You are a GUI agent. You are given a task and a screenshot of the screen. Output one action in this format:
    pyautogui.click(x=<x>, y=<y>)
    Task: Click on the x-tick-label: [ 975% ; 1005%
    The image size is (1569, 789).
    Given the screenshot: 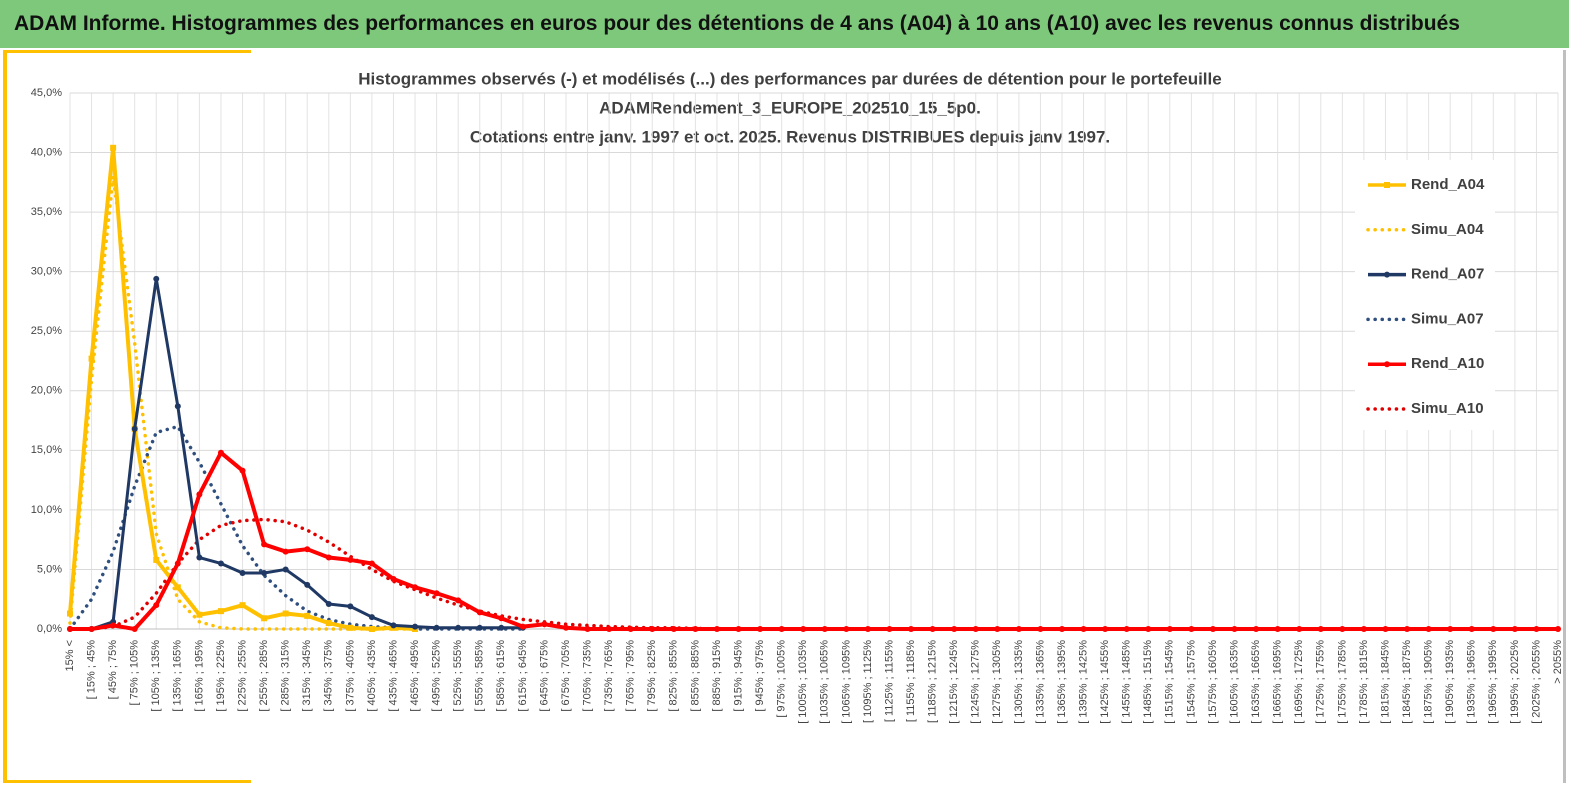 What is the action you would take?
    pyautogui.click(x=782, y=679)
    